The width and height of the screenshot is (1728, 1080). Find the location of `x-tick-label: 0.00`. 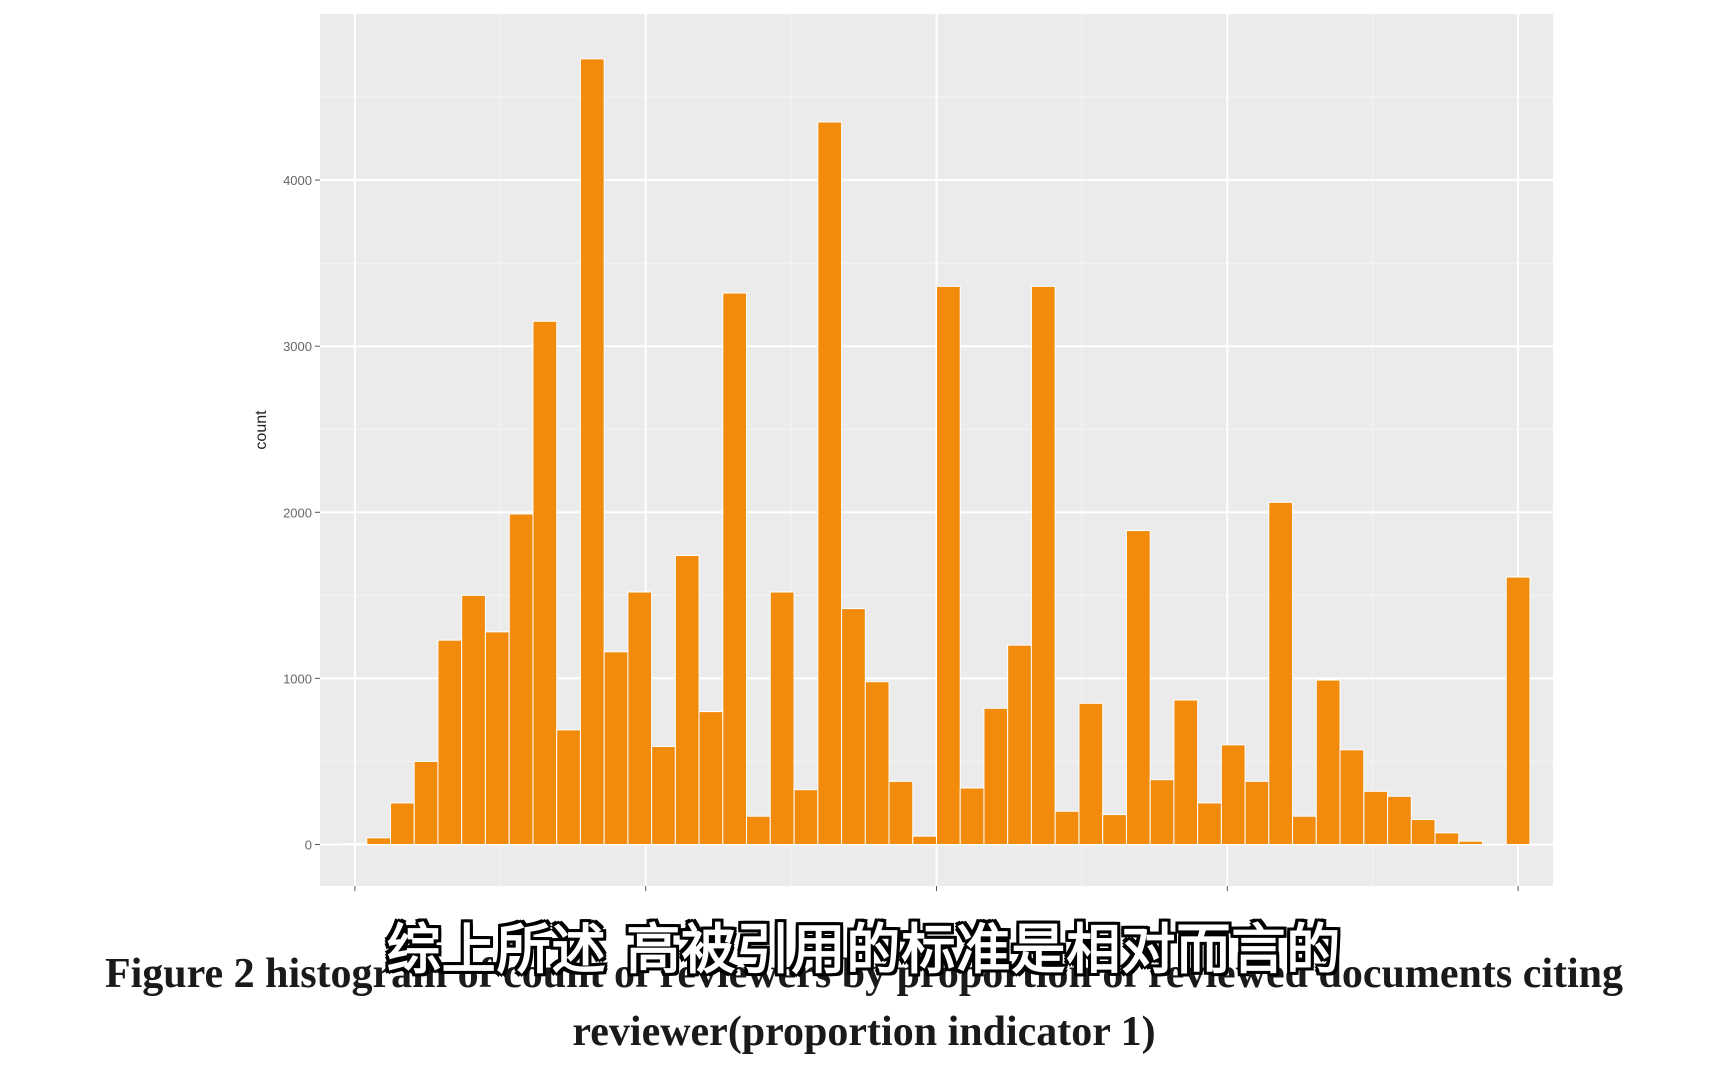

x-tick-label: 0.00 is located at coordinates (368, 898).